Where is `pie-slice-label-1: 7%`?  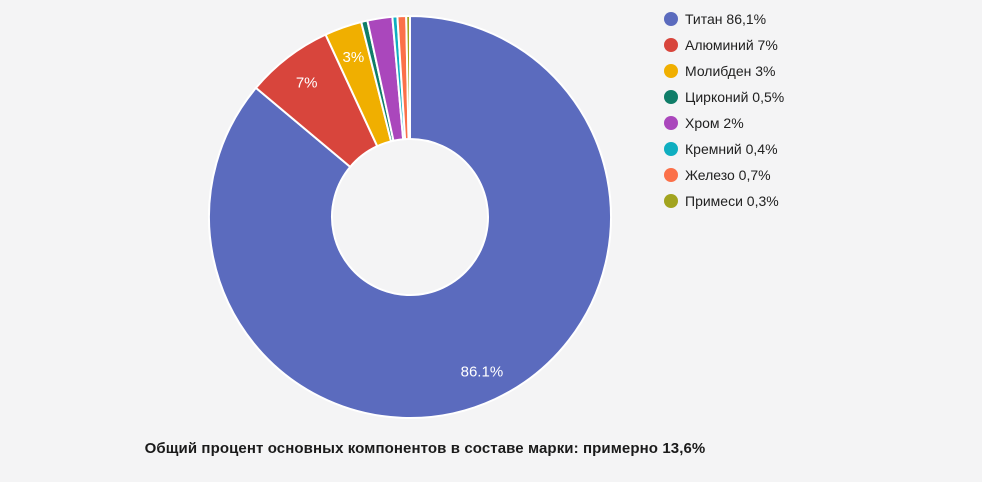
pie-slice-label-1: 7% is located at coordinates (307, 82).